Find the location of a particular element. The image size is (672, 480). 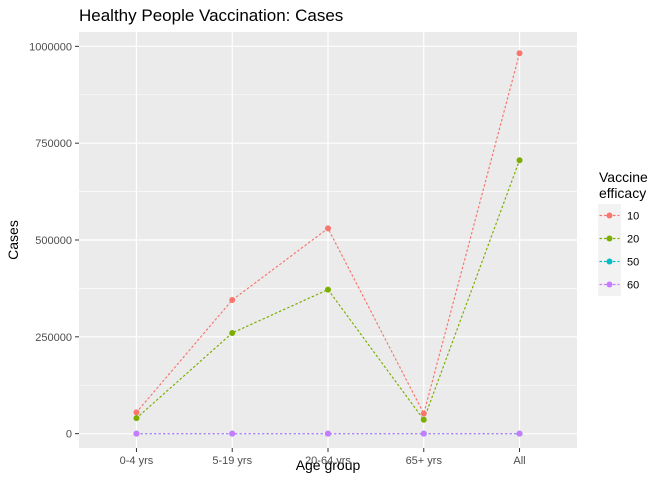

y-axis-title: Cases is located at coordinates (13, 240).